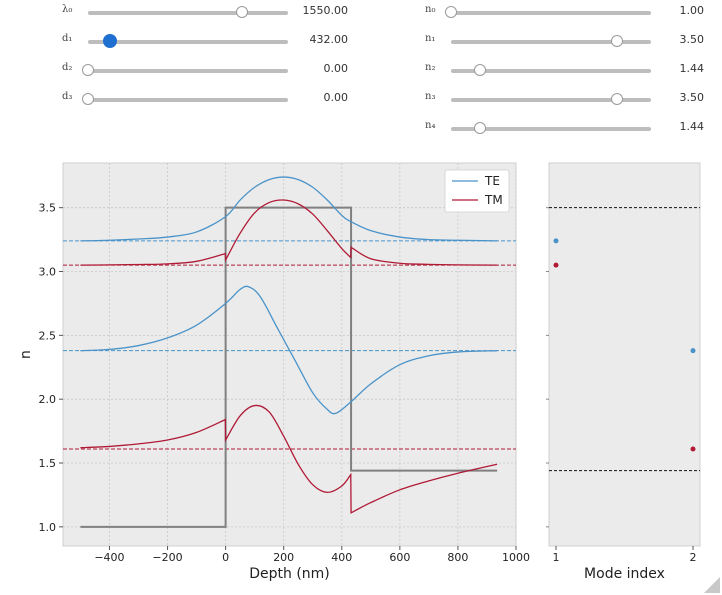  Describe the element at coordinates (493, 200) in the screenshot. I see `legend-label-tm: TM` at that location.